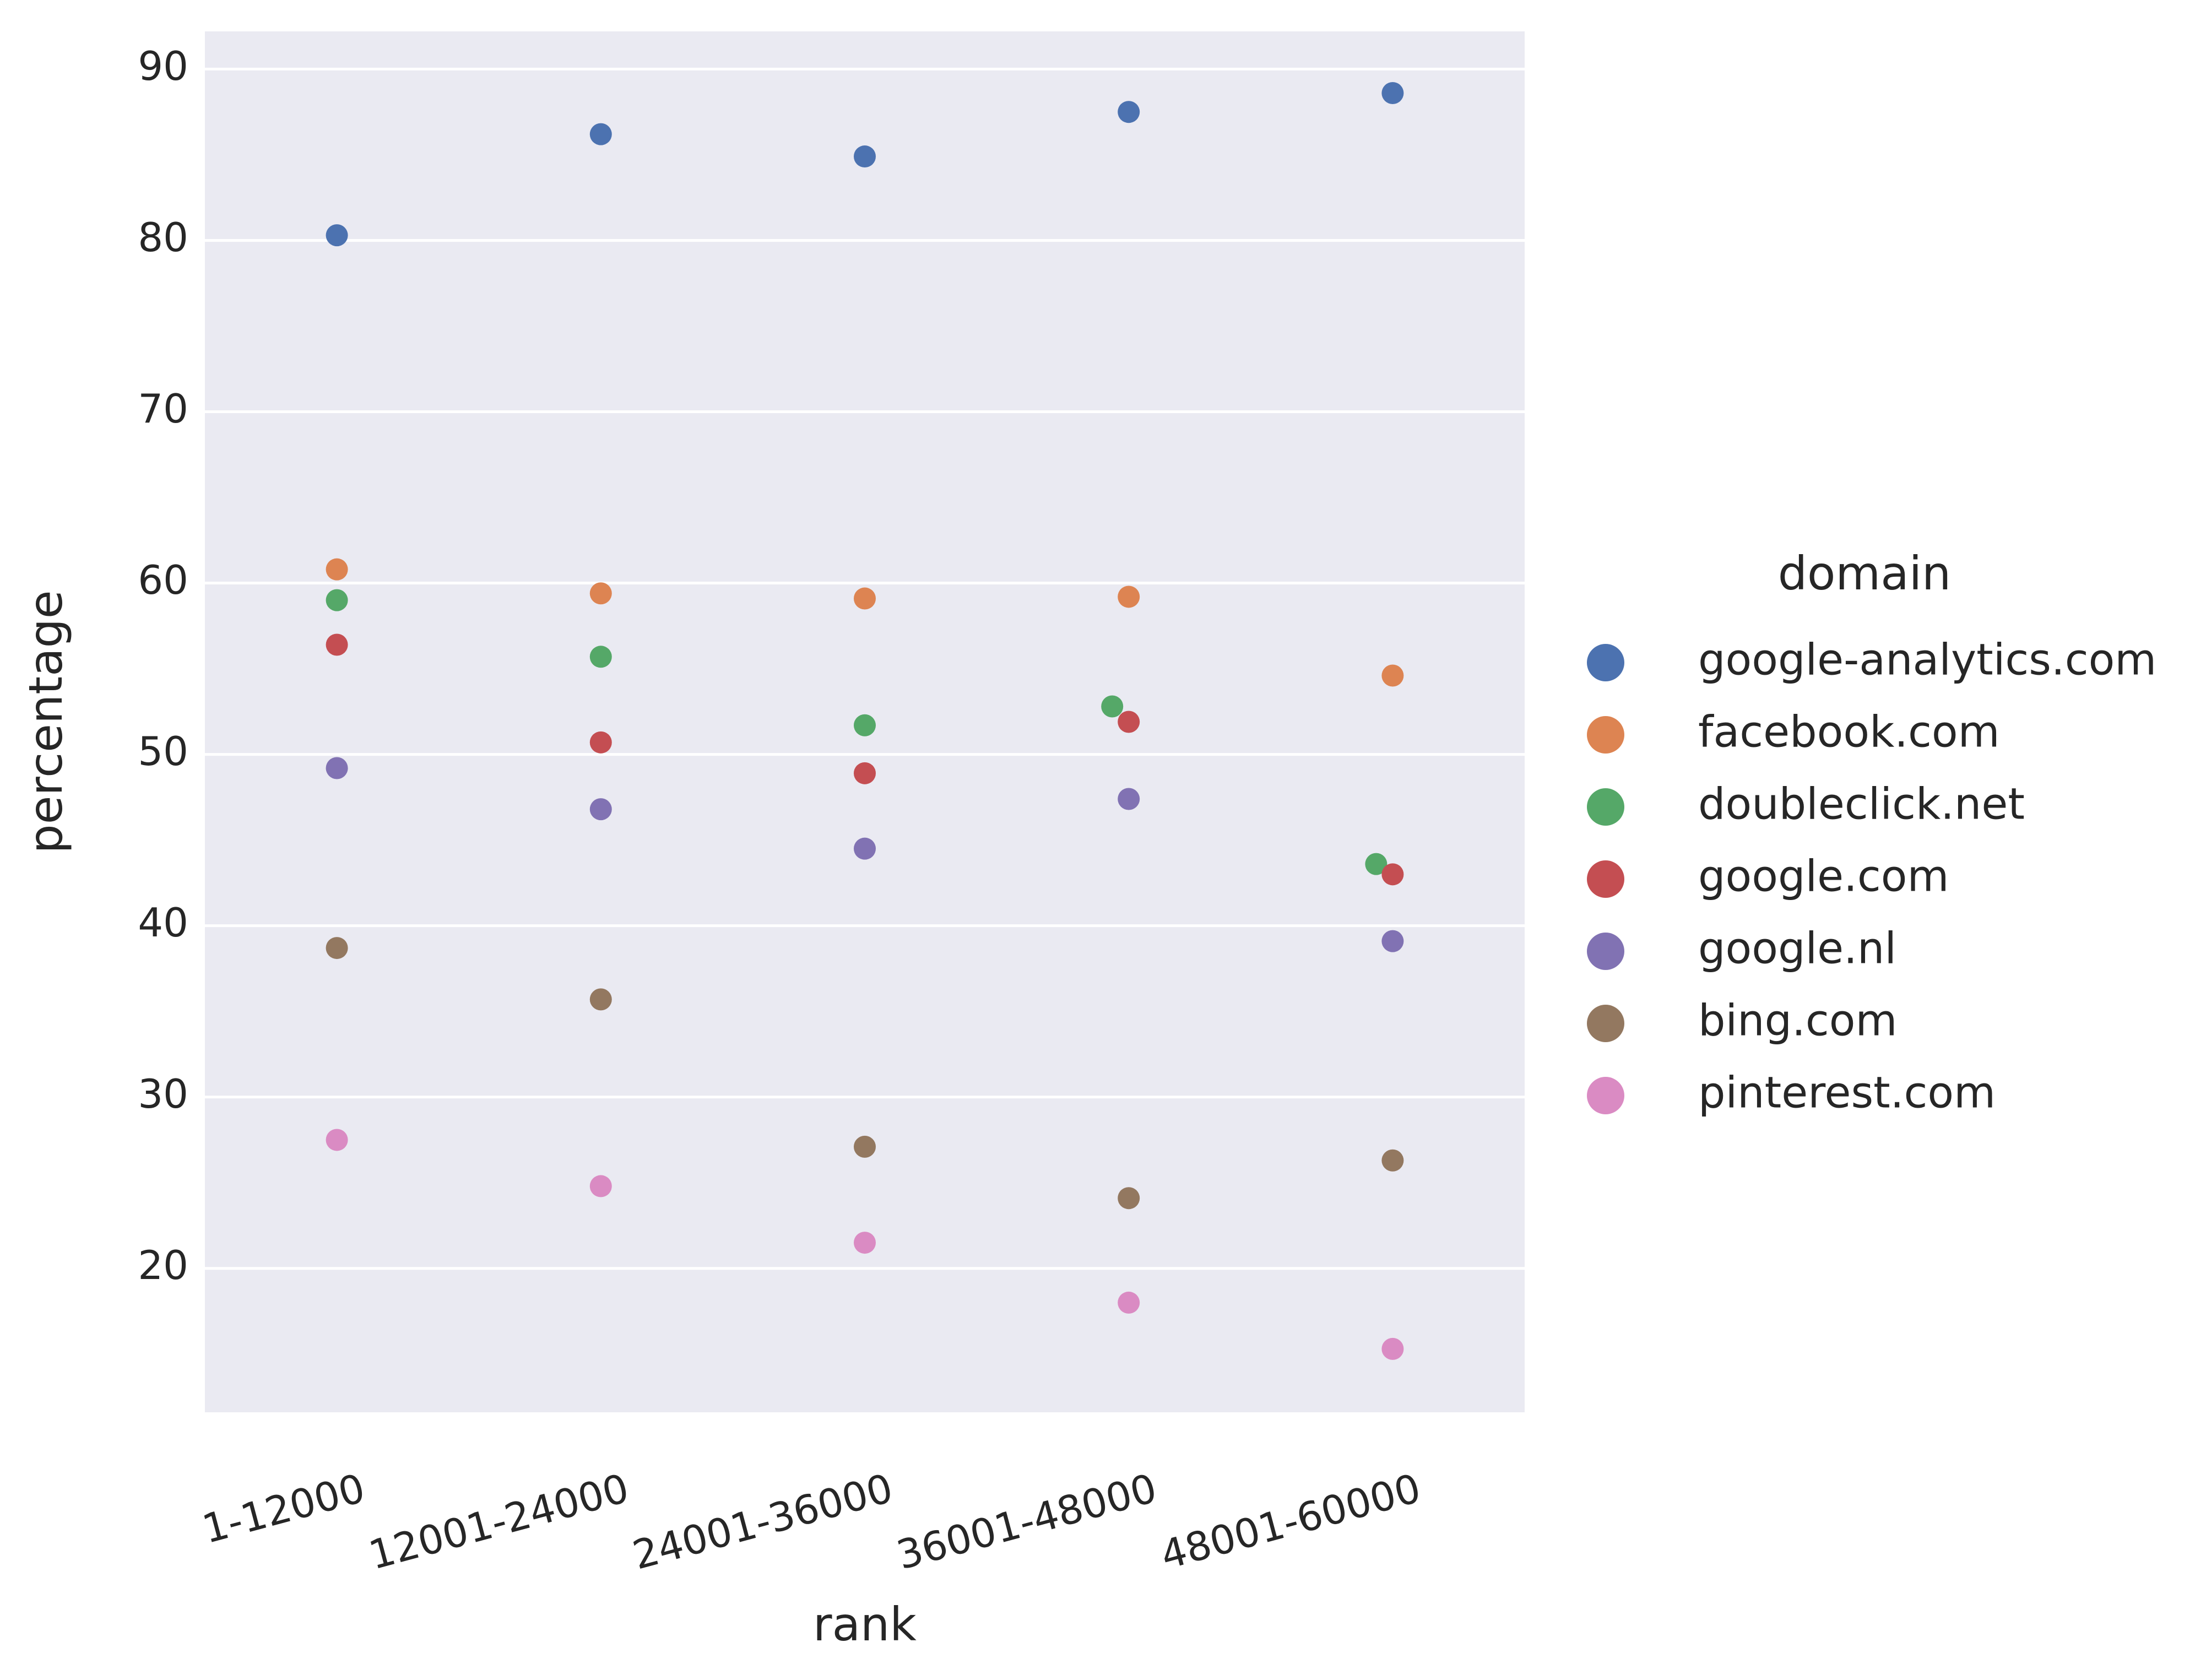 Image resolution: width=2206 pixels, height=1680 pixels. I want to click on y-tick-label: 20, so click(163, 1265).